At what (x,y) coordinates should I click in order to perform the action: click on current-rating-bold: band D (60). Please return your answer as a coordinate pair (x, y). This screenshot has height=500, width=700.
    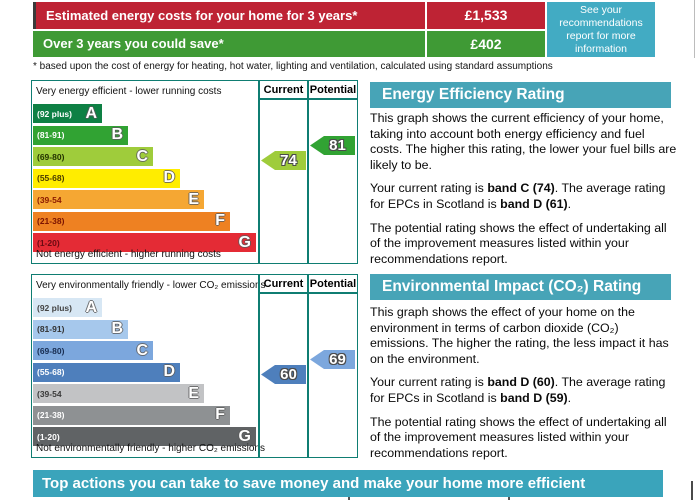
    Looking at the image, I should click on (521, 382).